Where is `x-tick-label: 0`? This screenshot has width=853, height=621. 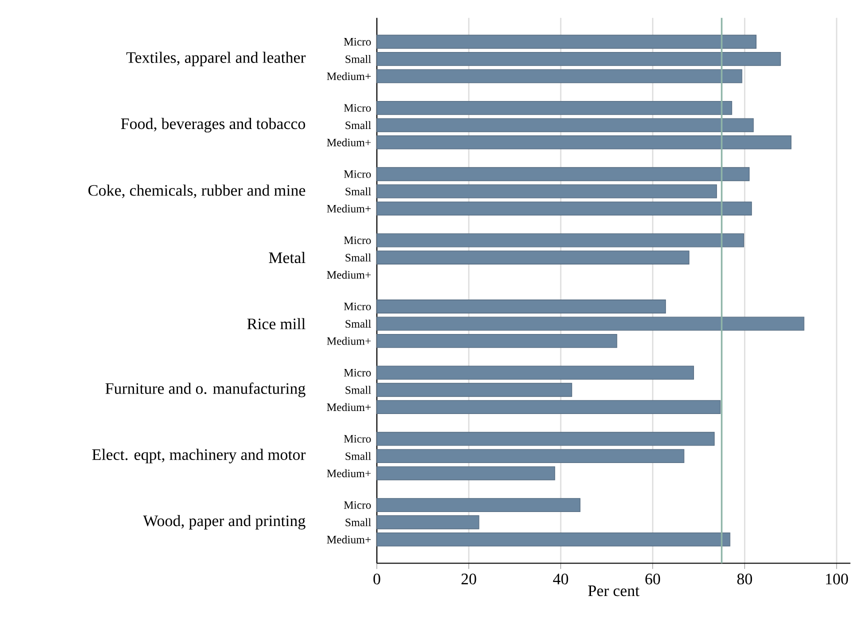
x-tick-label: 0 is located at coordinates (376, 579).